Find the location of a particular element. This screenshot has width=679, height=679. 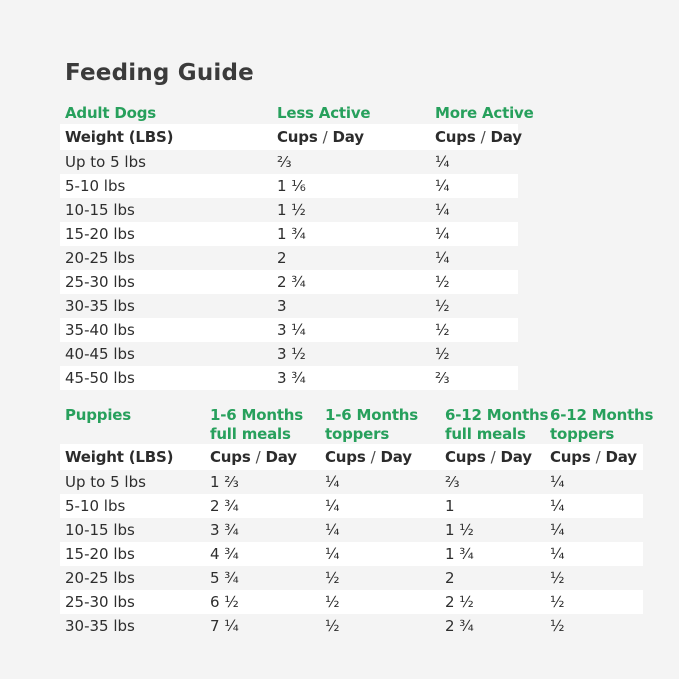

6-12-full-meals-cell: 1 ¾ is located at coordinates (459, 554).